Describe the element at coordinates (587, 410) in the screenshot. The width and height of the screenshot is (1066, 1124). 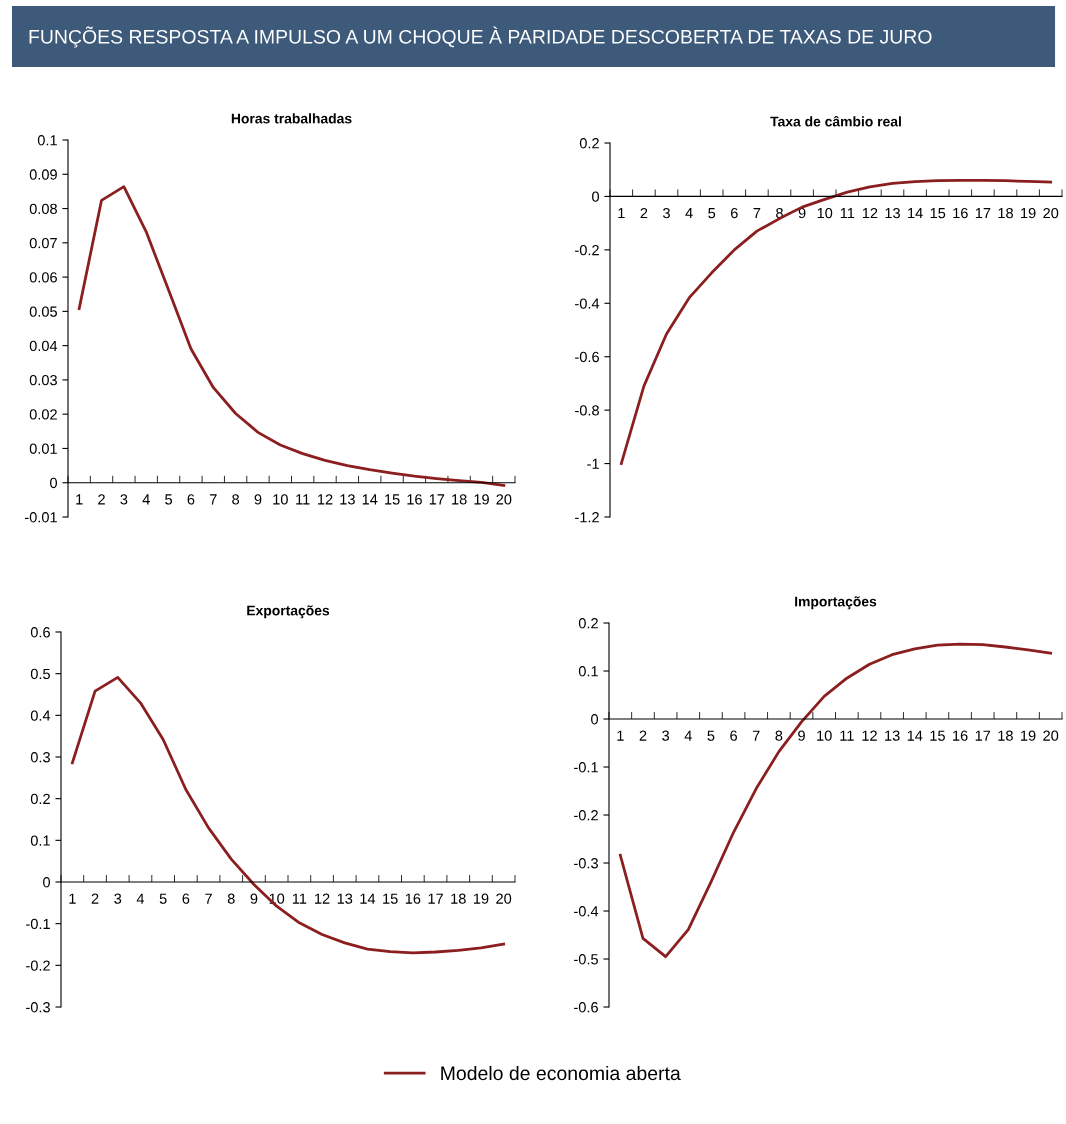
I see `y-tick-label: -0.8` at that location.